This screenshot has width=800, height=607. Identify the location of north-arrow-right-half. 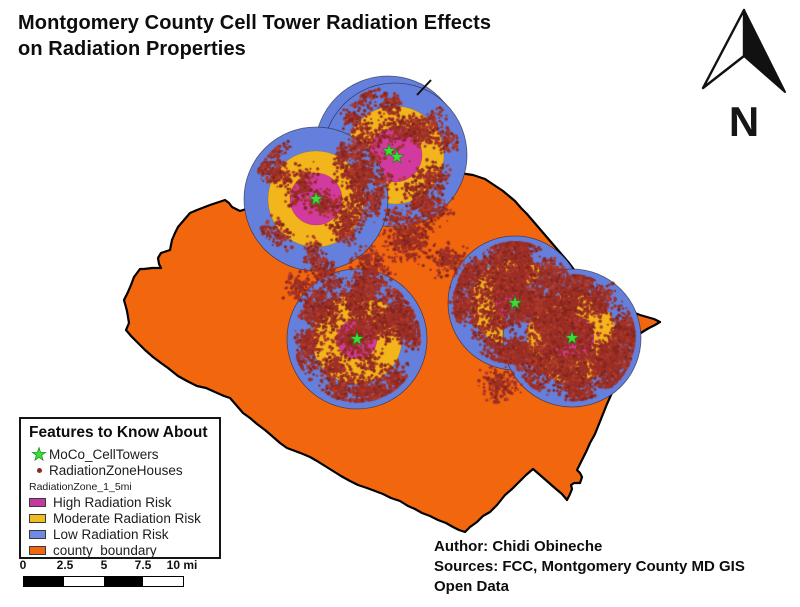
(764, 51).